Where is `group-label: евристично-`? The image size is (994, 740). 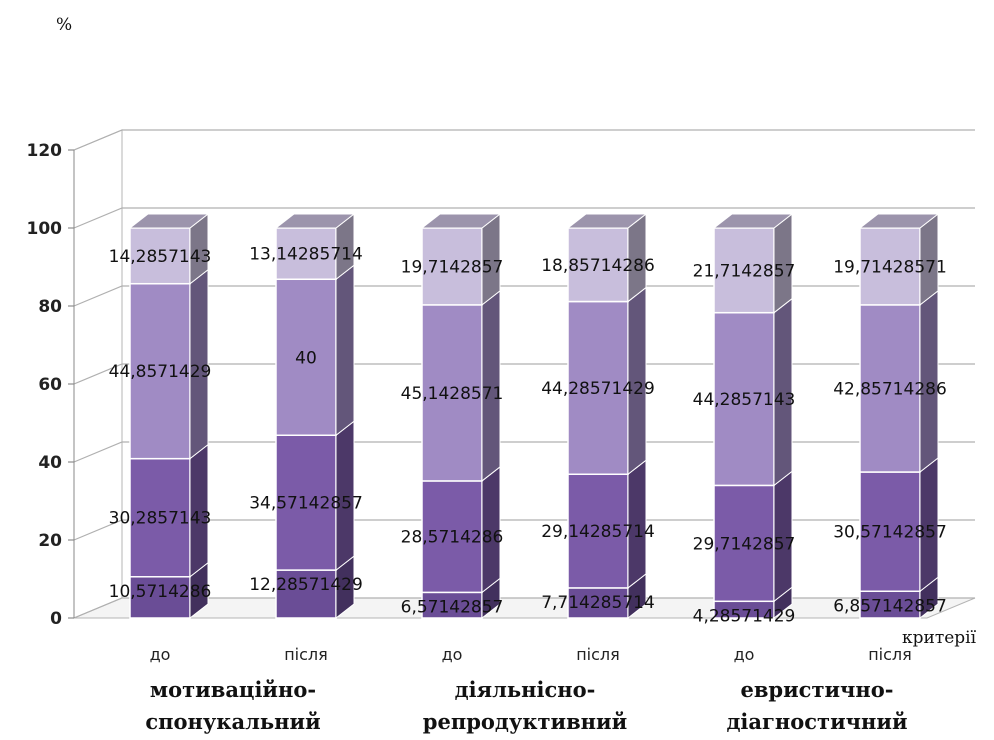
group-label: евристично- is located at coordinates (816, 689).